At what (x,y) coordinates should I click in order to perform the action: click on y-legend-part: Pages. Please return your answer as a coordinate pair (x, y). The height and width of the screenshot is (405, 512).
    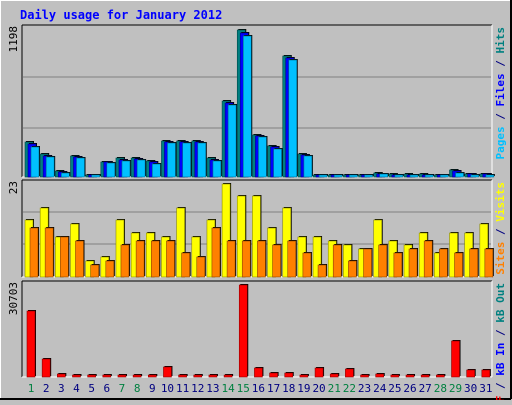
    Looking at the image, I should click on (500, 142).